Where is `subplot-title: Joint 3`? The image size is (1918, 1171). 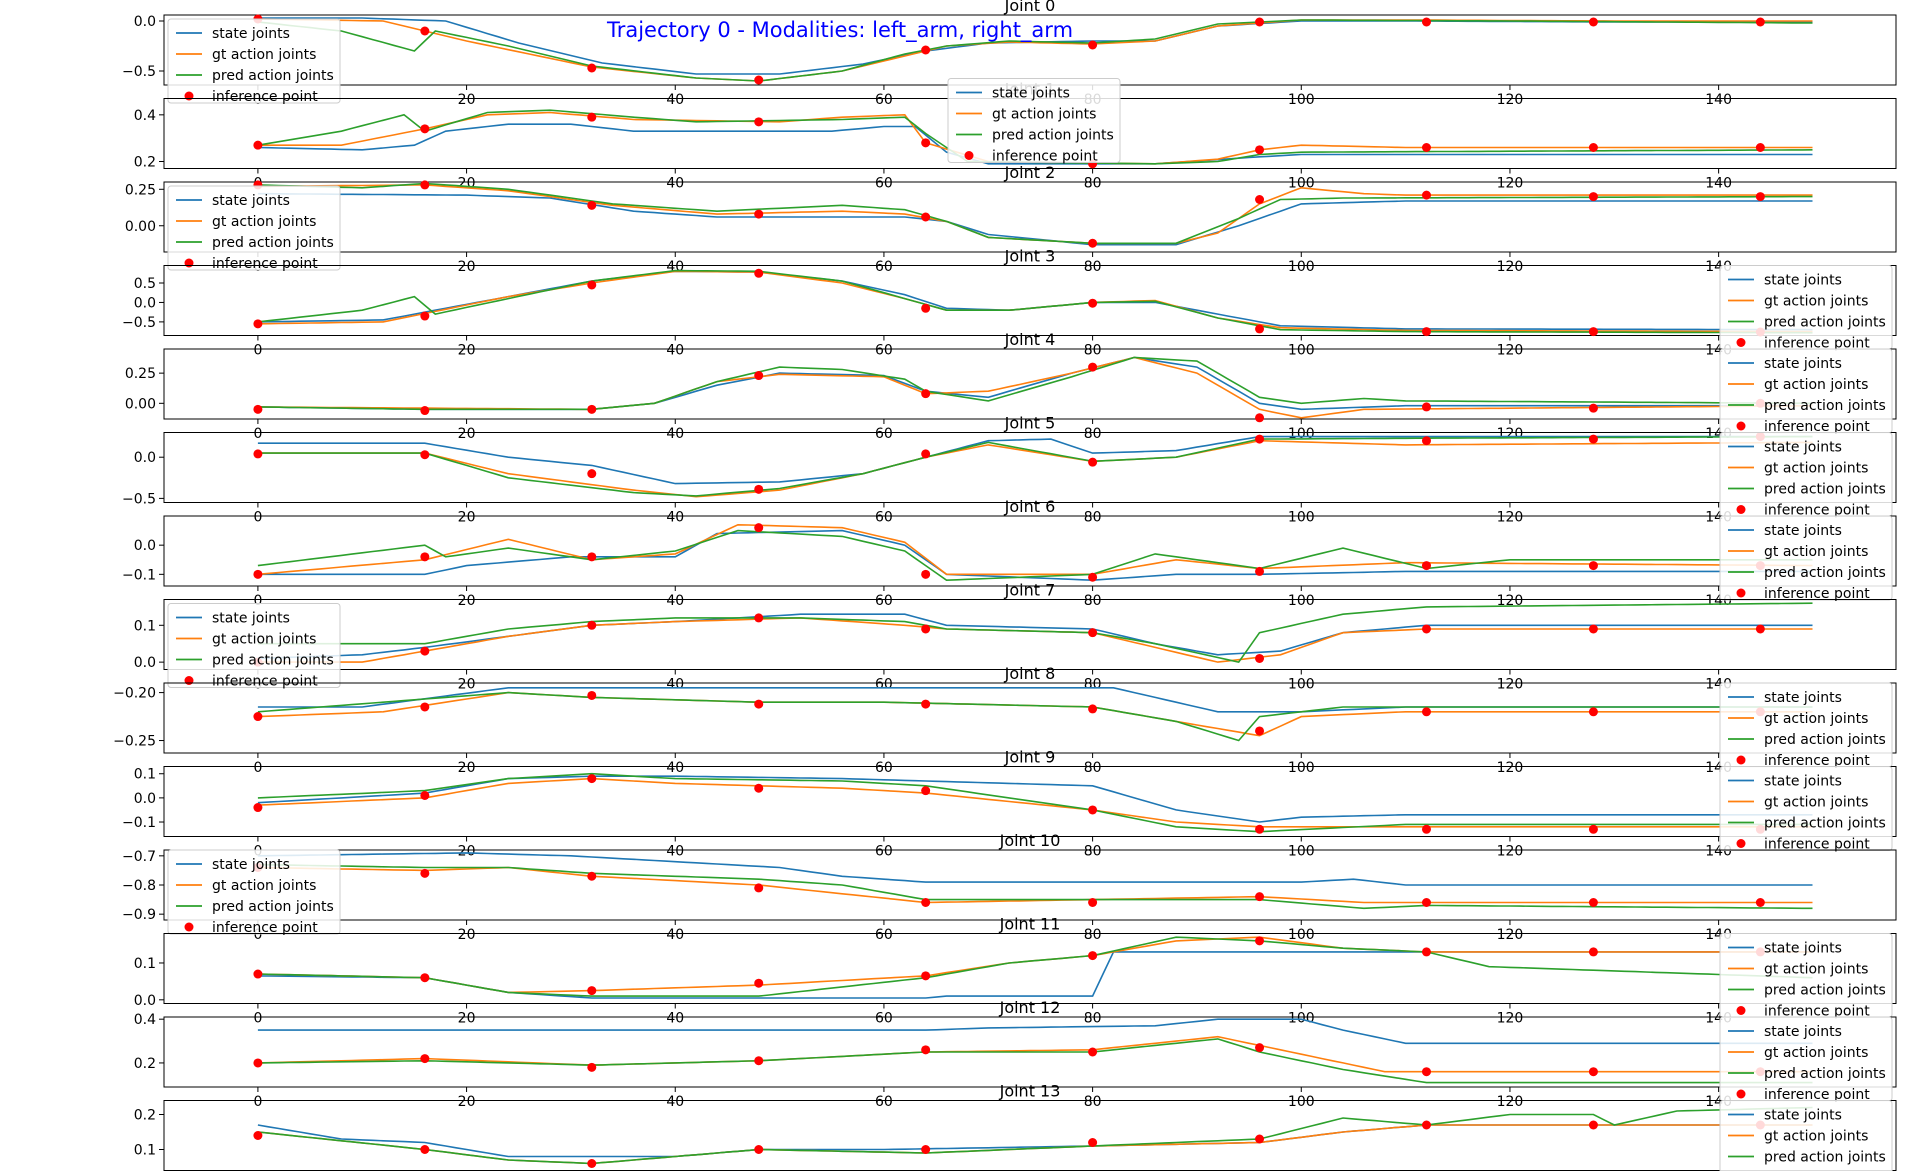 subplot-title: Joint 3 is located at coordinates (1030, 256).